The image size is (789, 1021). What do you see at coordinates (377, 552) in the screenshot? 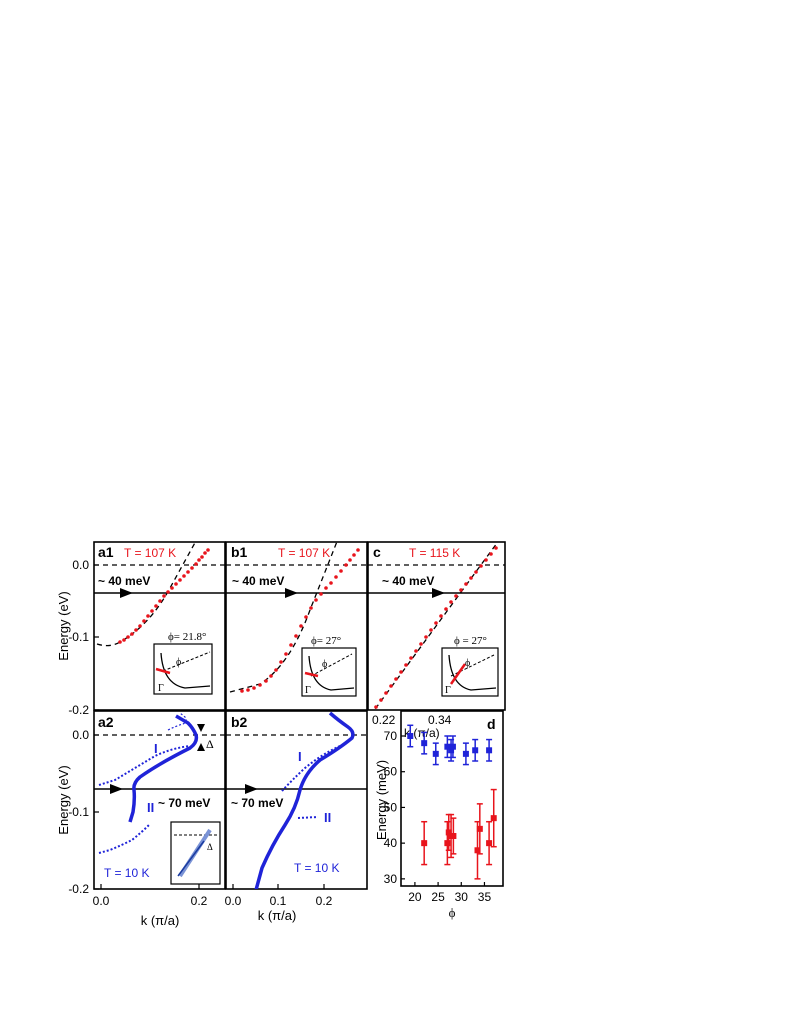
I see `panel-letter-c: c` at bounding box center [377, 552].